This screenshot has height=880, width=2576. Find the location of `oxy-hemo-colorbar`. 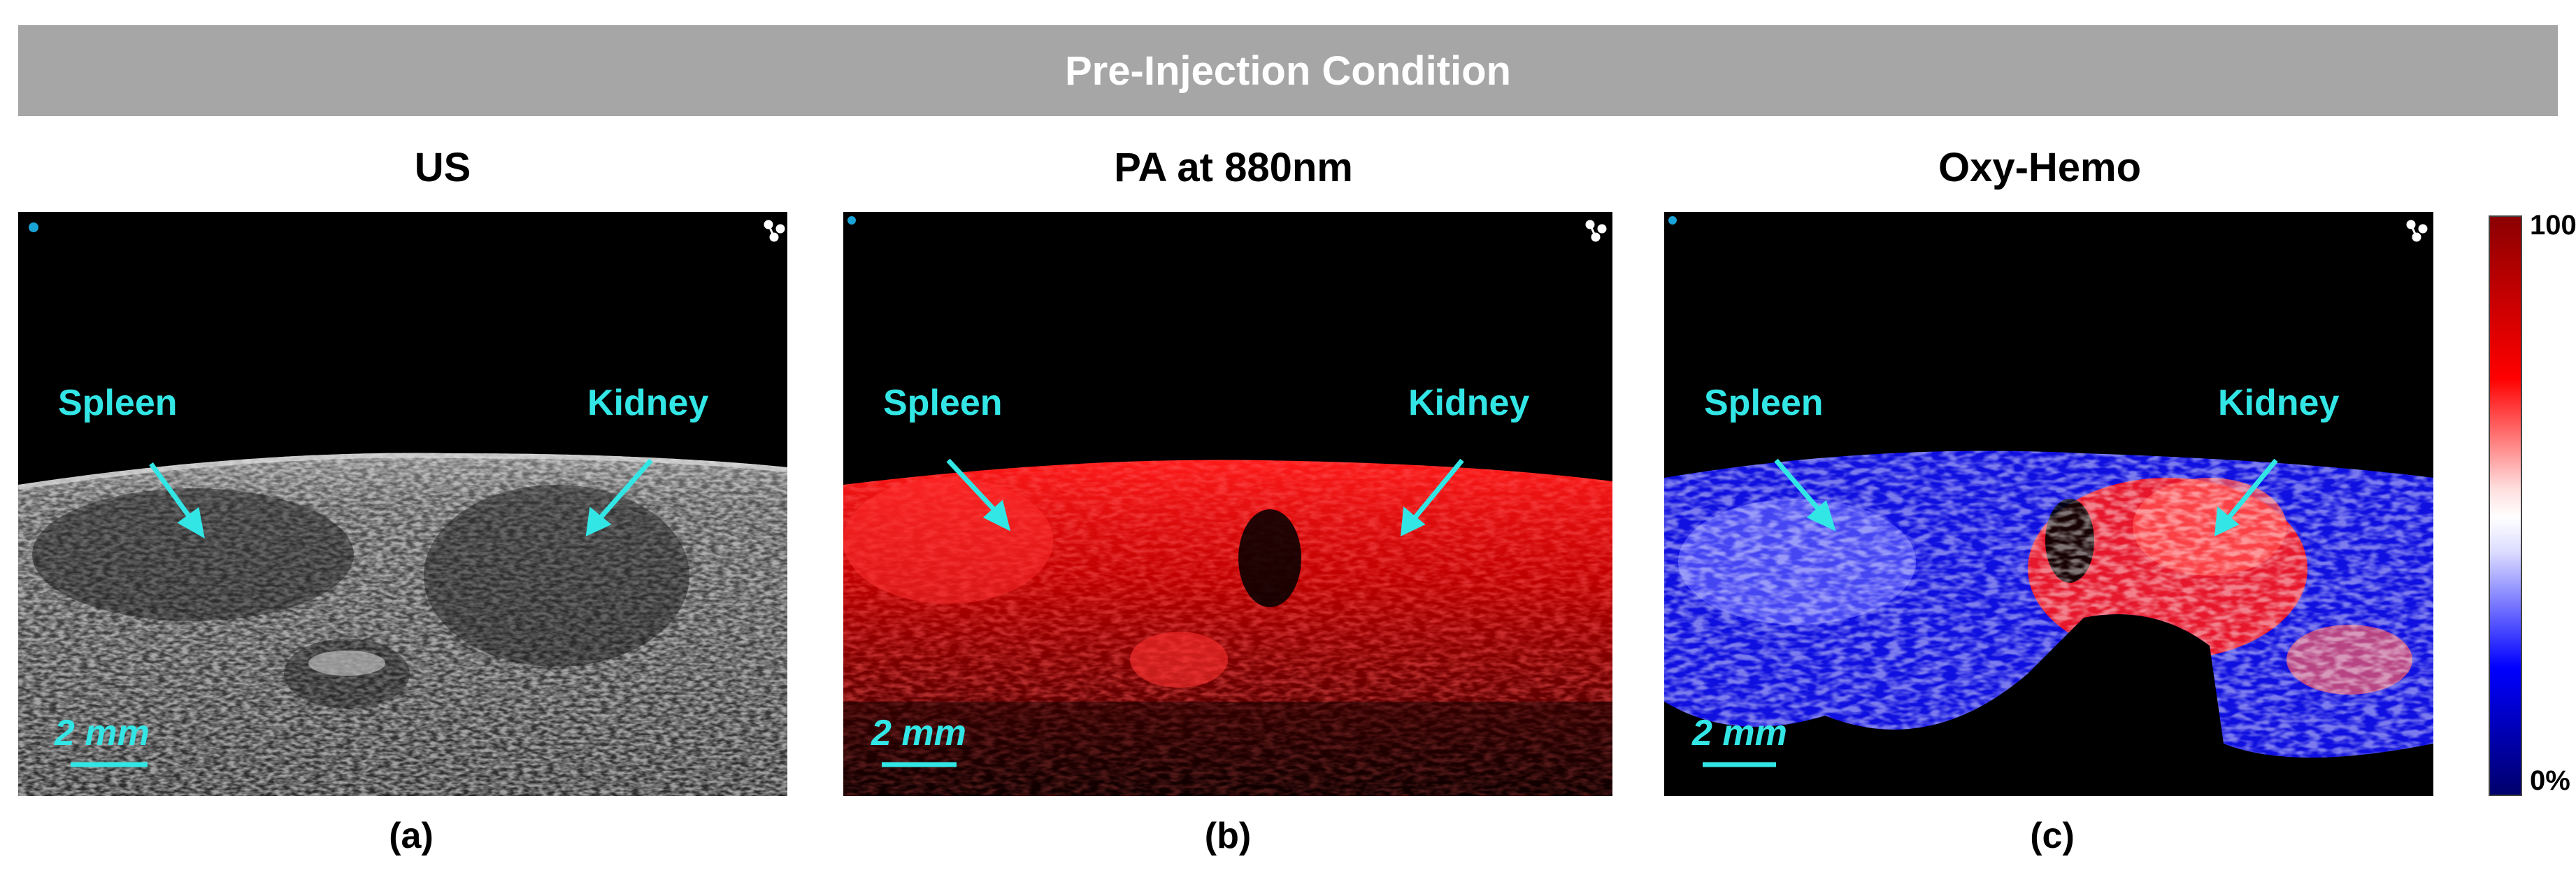

oxy-hemo-colorbar is located at coordinates (2505, 505).